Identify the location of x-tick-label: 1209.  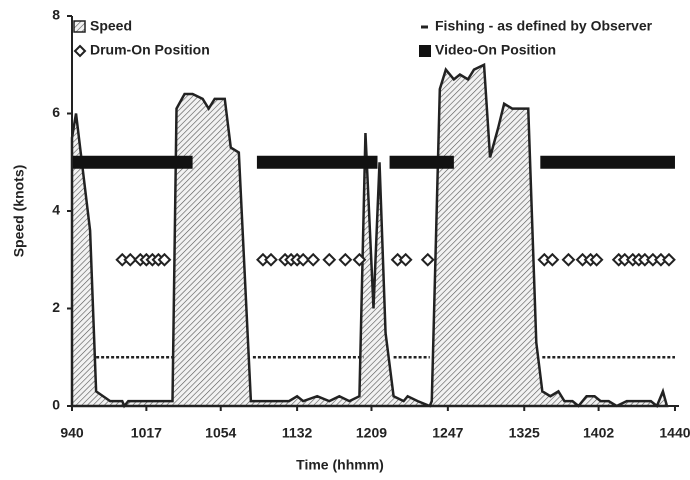
(371, 433).